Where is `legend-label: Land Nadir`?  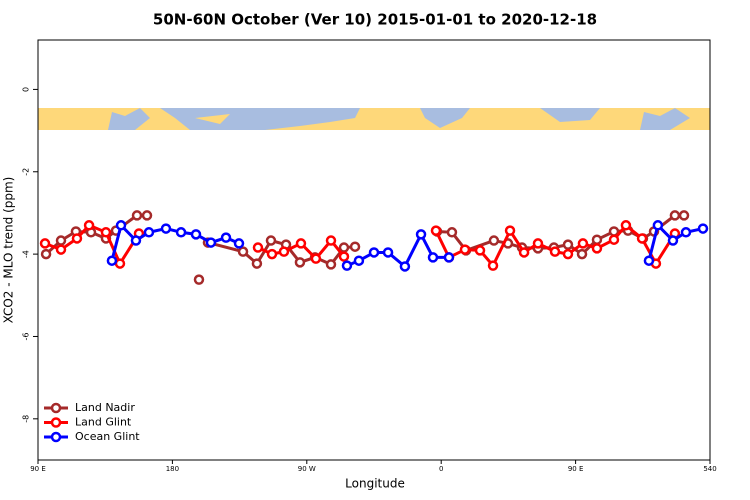
legend-label: Land Nadir is located at coordinates (105, 407).